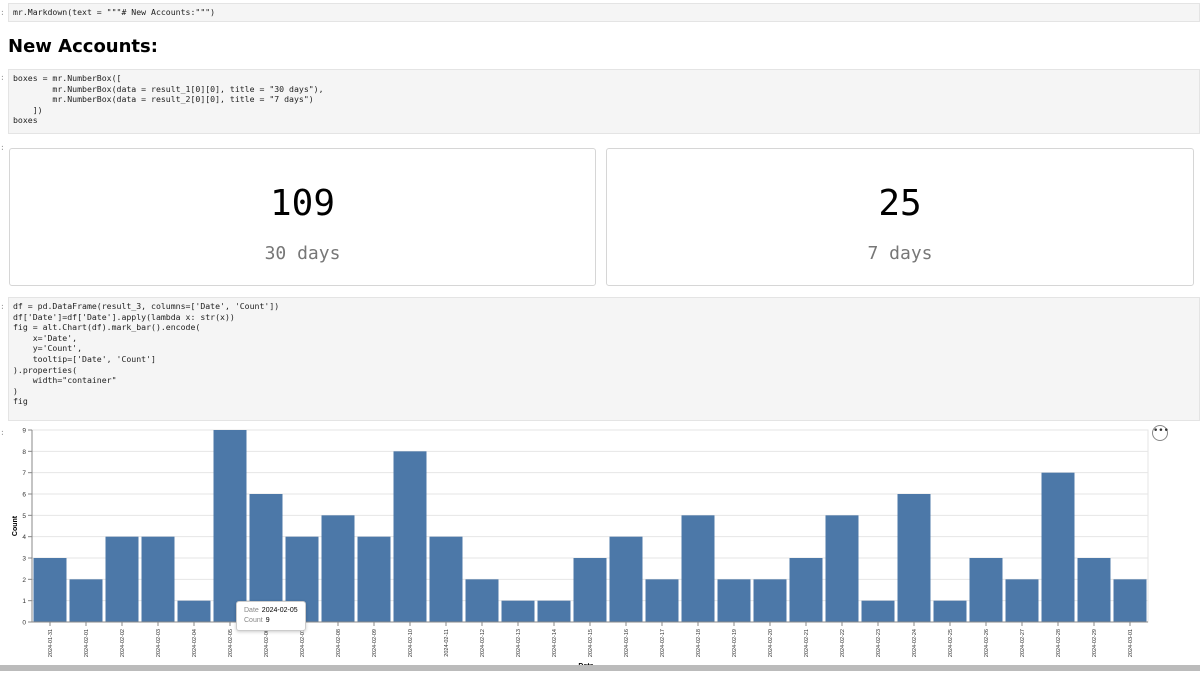 The image size is (1200, 676). I want to click on code-line: width="container", so click(65, 380).